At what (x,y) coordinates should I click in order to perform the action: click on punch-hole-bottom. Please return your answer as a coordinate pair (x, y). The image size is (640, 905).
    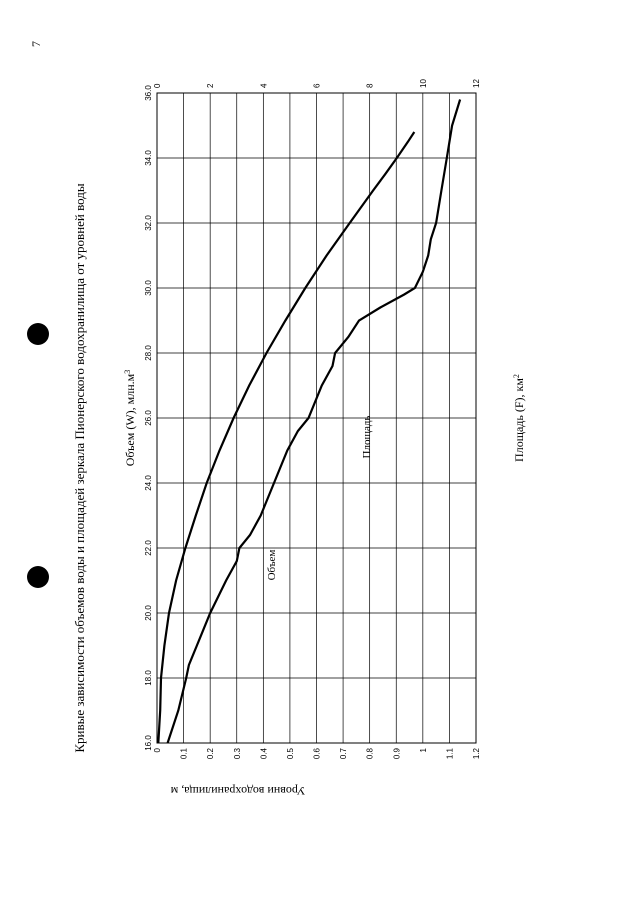
    Looking at the image, I should click on (38, 577).